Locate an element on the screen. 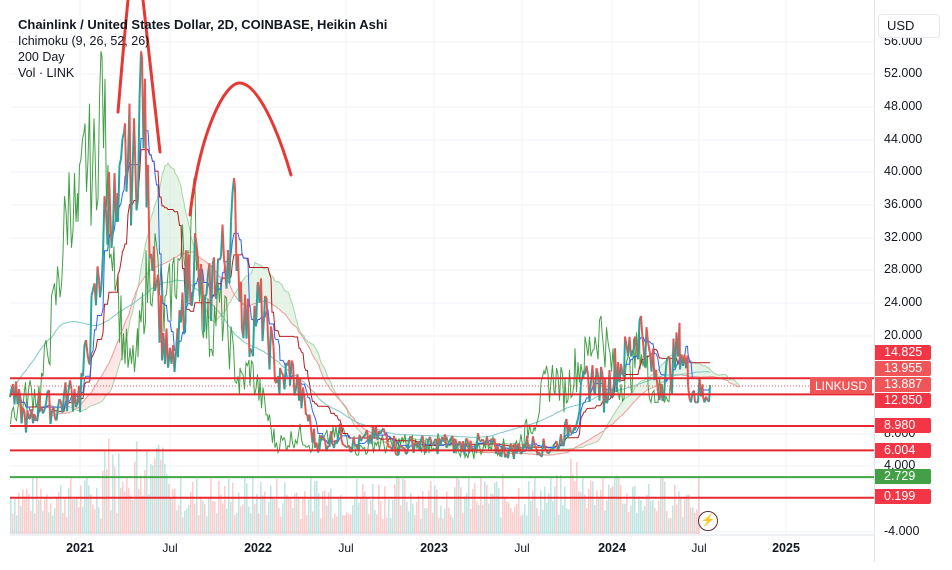  indicator-200-day: 200 Day is located at coordinates (41, 57).